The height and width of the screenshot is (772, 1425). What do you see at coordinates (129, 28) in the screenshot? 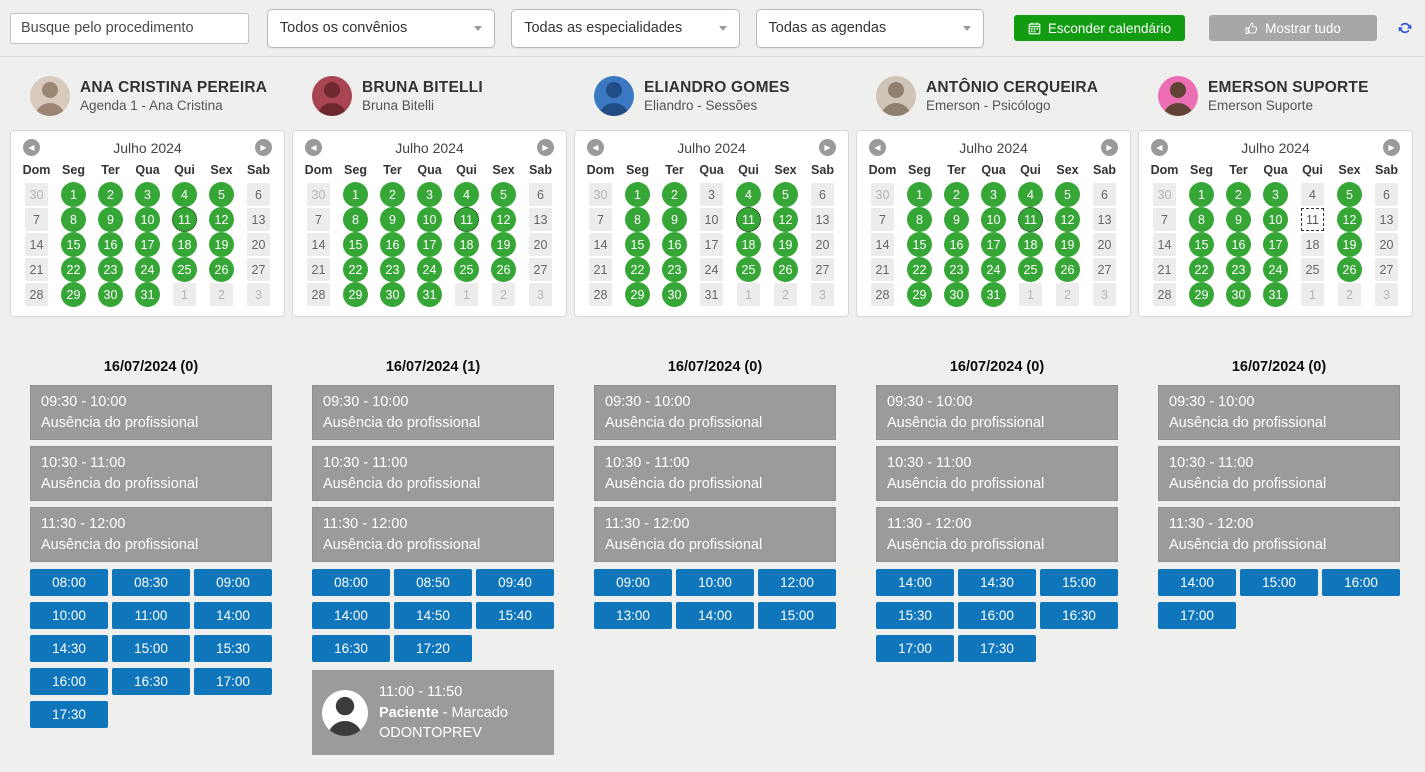
I see `procedure-search-input` at bounding box center [129, 28].